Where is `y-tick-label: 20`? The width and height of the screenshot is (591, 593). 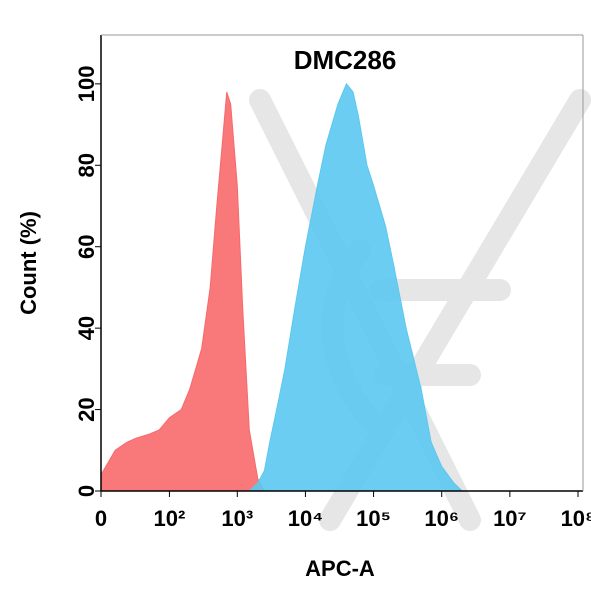 y-tick-label: 20 is located at coordinates (86, 409).